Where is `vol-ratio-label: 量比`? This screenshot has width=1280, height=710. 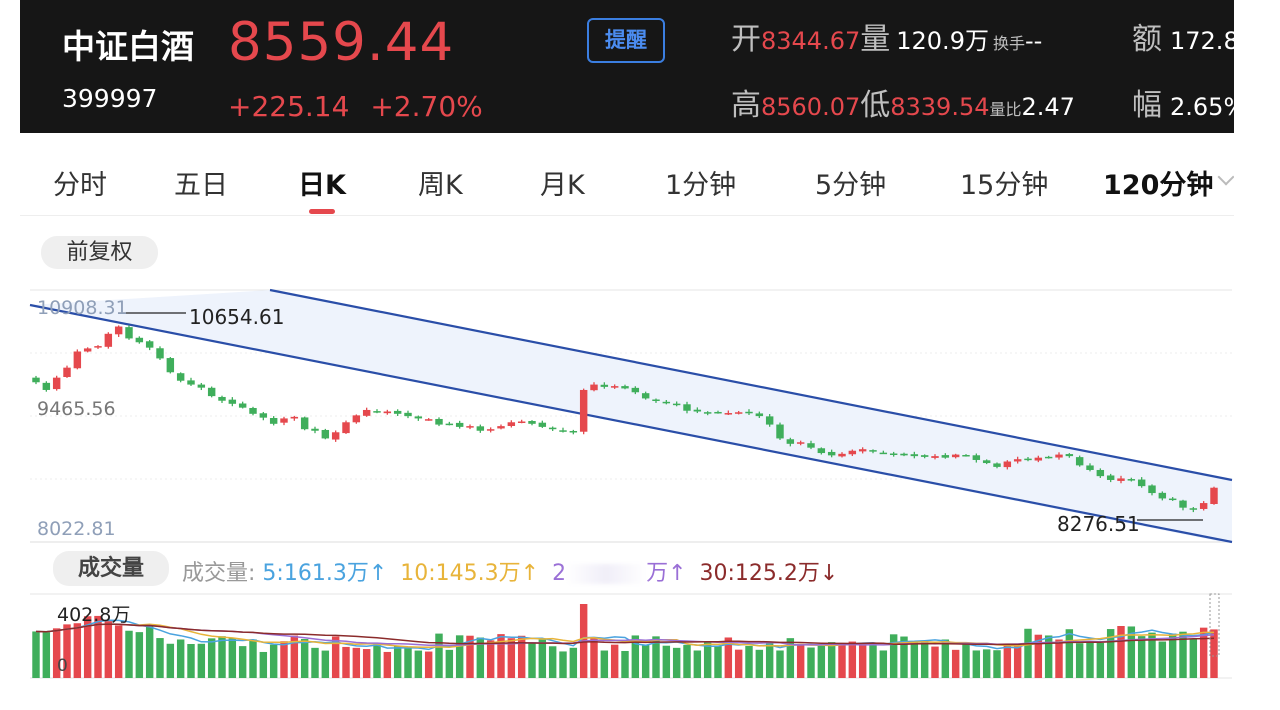 vol-ratio-label: 量比 is located at coordinates (1005, 109).